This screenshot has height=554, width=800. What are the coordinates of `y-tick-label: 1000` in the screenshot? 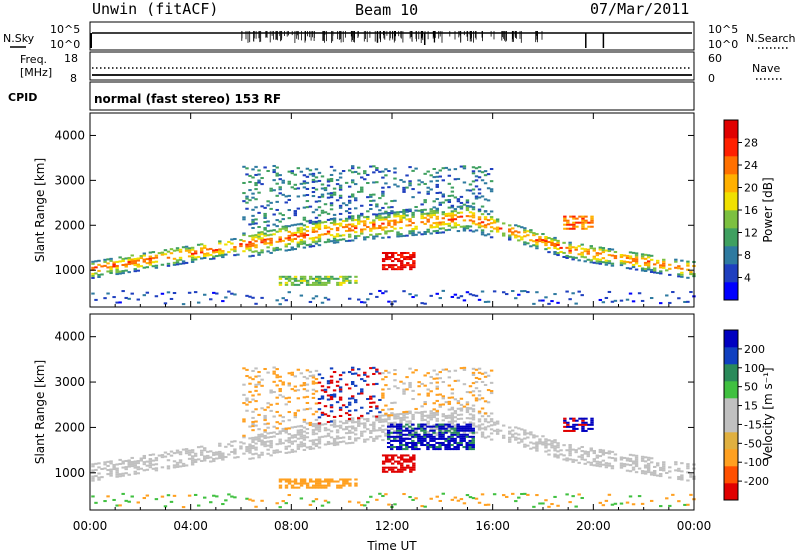 It's located at (69, 473).